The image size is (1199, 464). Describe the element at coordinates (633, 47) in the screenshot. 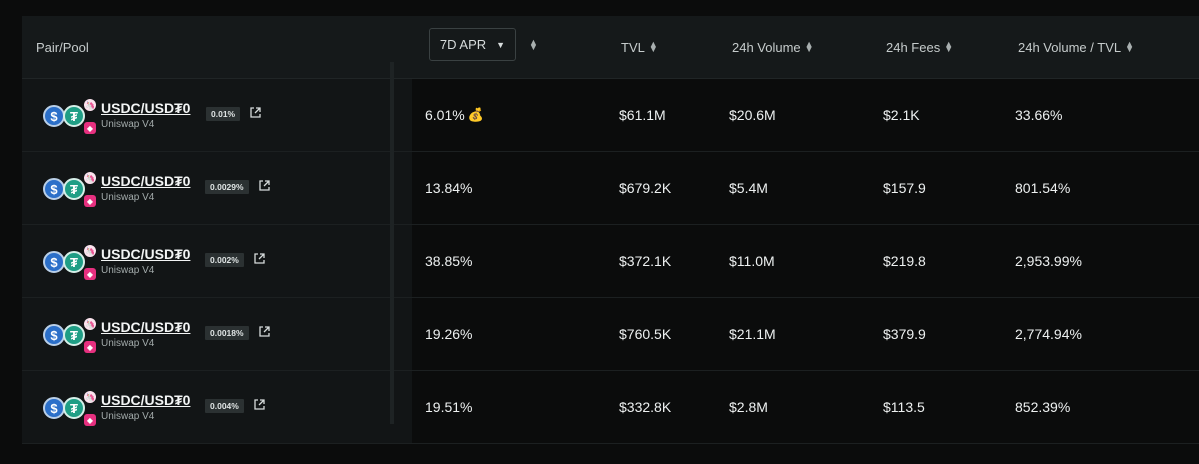

I see `header-tvl-label: TVL` at that location.